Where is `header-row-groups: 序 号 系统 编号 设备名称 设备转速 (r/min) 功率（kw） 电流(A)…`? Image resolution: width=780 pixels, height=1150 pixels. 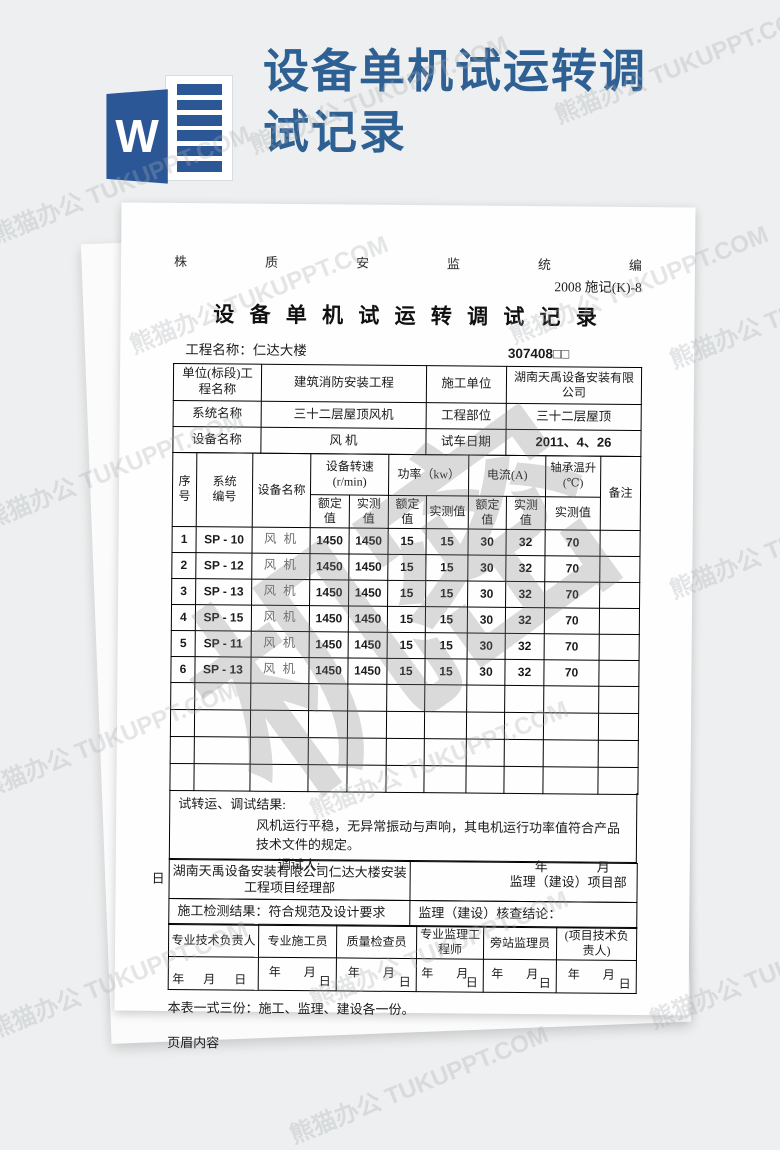 header-row-groups: 序 号 系统 编号 设备名称 设备转速 (r/min) 功率（kw） 电流(A)… is located at coordinates (406, 491).